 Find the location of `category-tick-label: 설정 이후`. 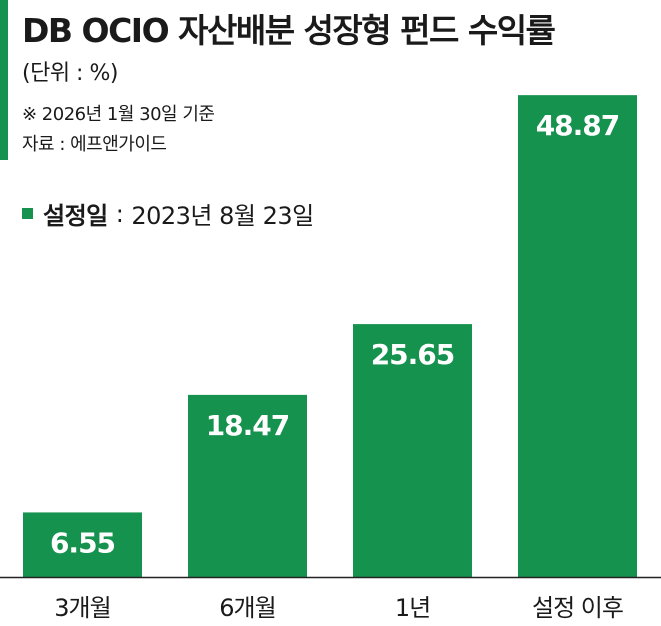

category-tick-label: 설정 이후 is located at coordinates (577, 608).